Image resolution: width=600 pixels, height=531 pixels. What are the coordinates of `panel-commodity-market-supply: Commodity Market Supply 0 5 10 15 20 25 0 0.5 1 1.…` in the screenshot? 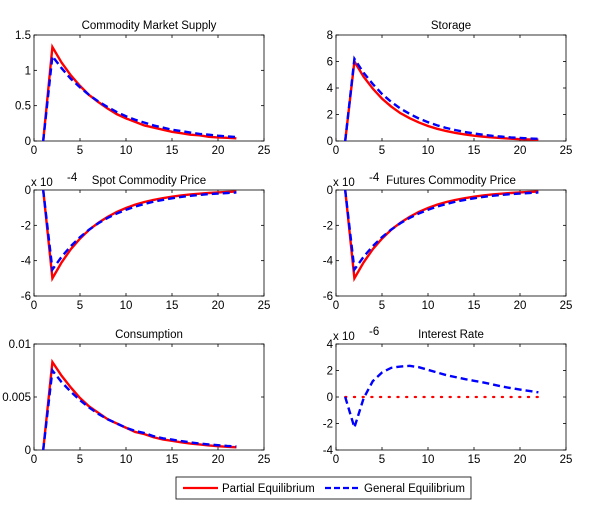 It's located at (142, 88).